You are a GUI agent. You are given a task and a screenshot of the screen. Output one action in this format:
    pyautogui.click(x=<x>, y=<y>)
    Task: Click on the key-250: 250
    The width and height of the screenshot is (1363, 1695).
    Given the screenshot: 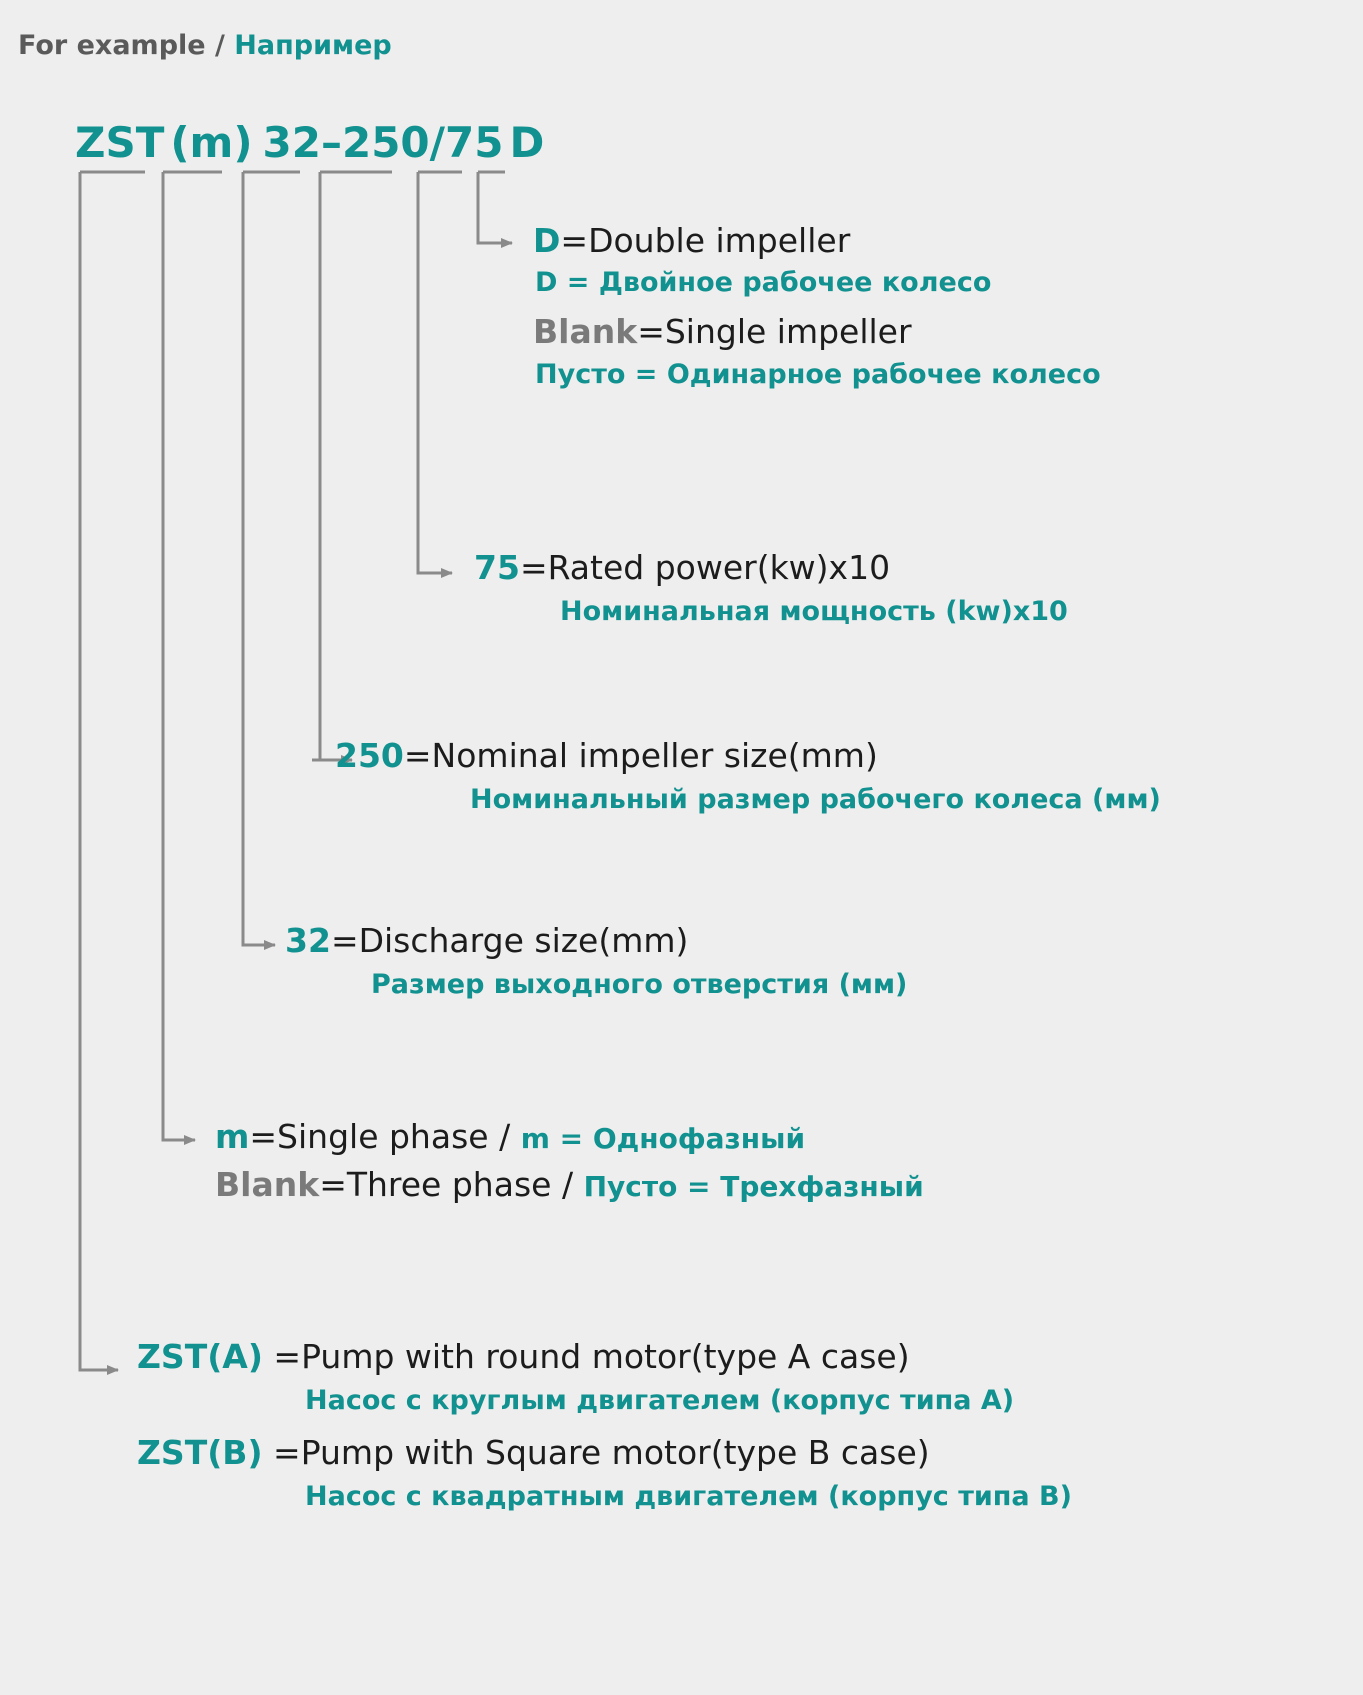 What is the action you would take?
    pyautogui.click(x=369, y=755)
    